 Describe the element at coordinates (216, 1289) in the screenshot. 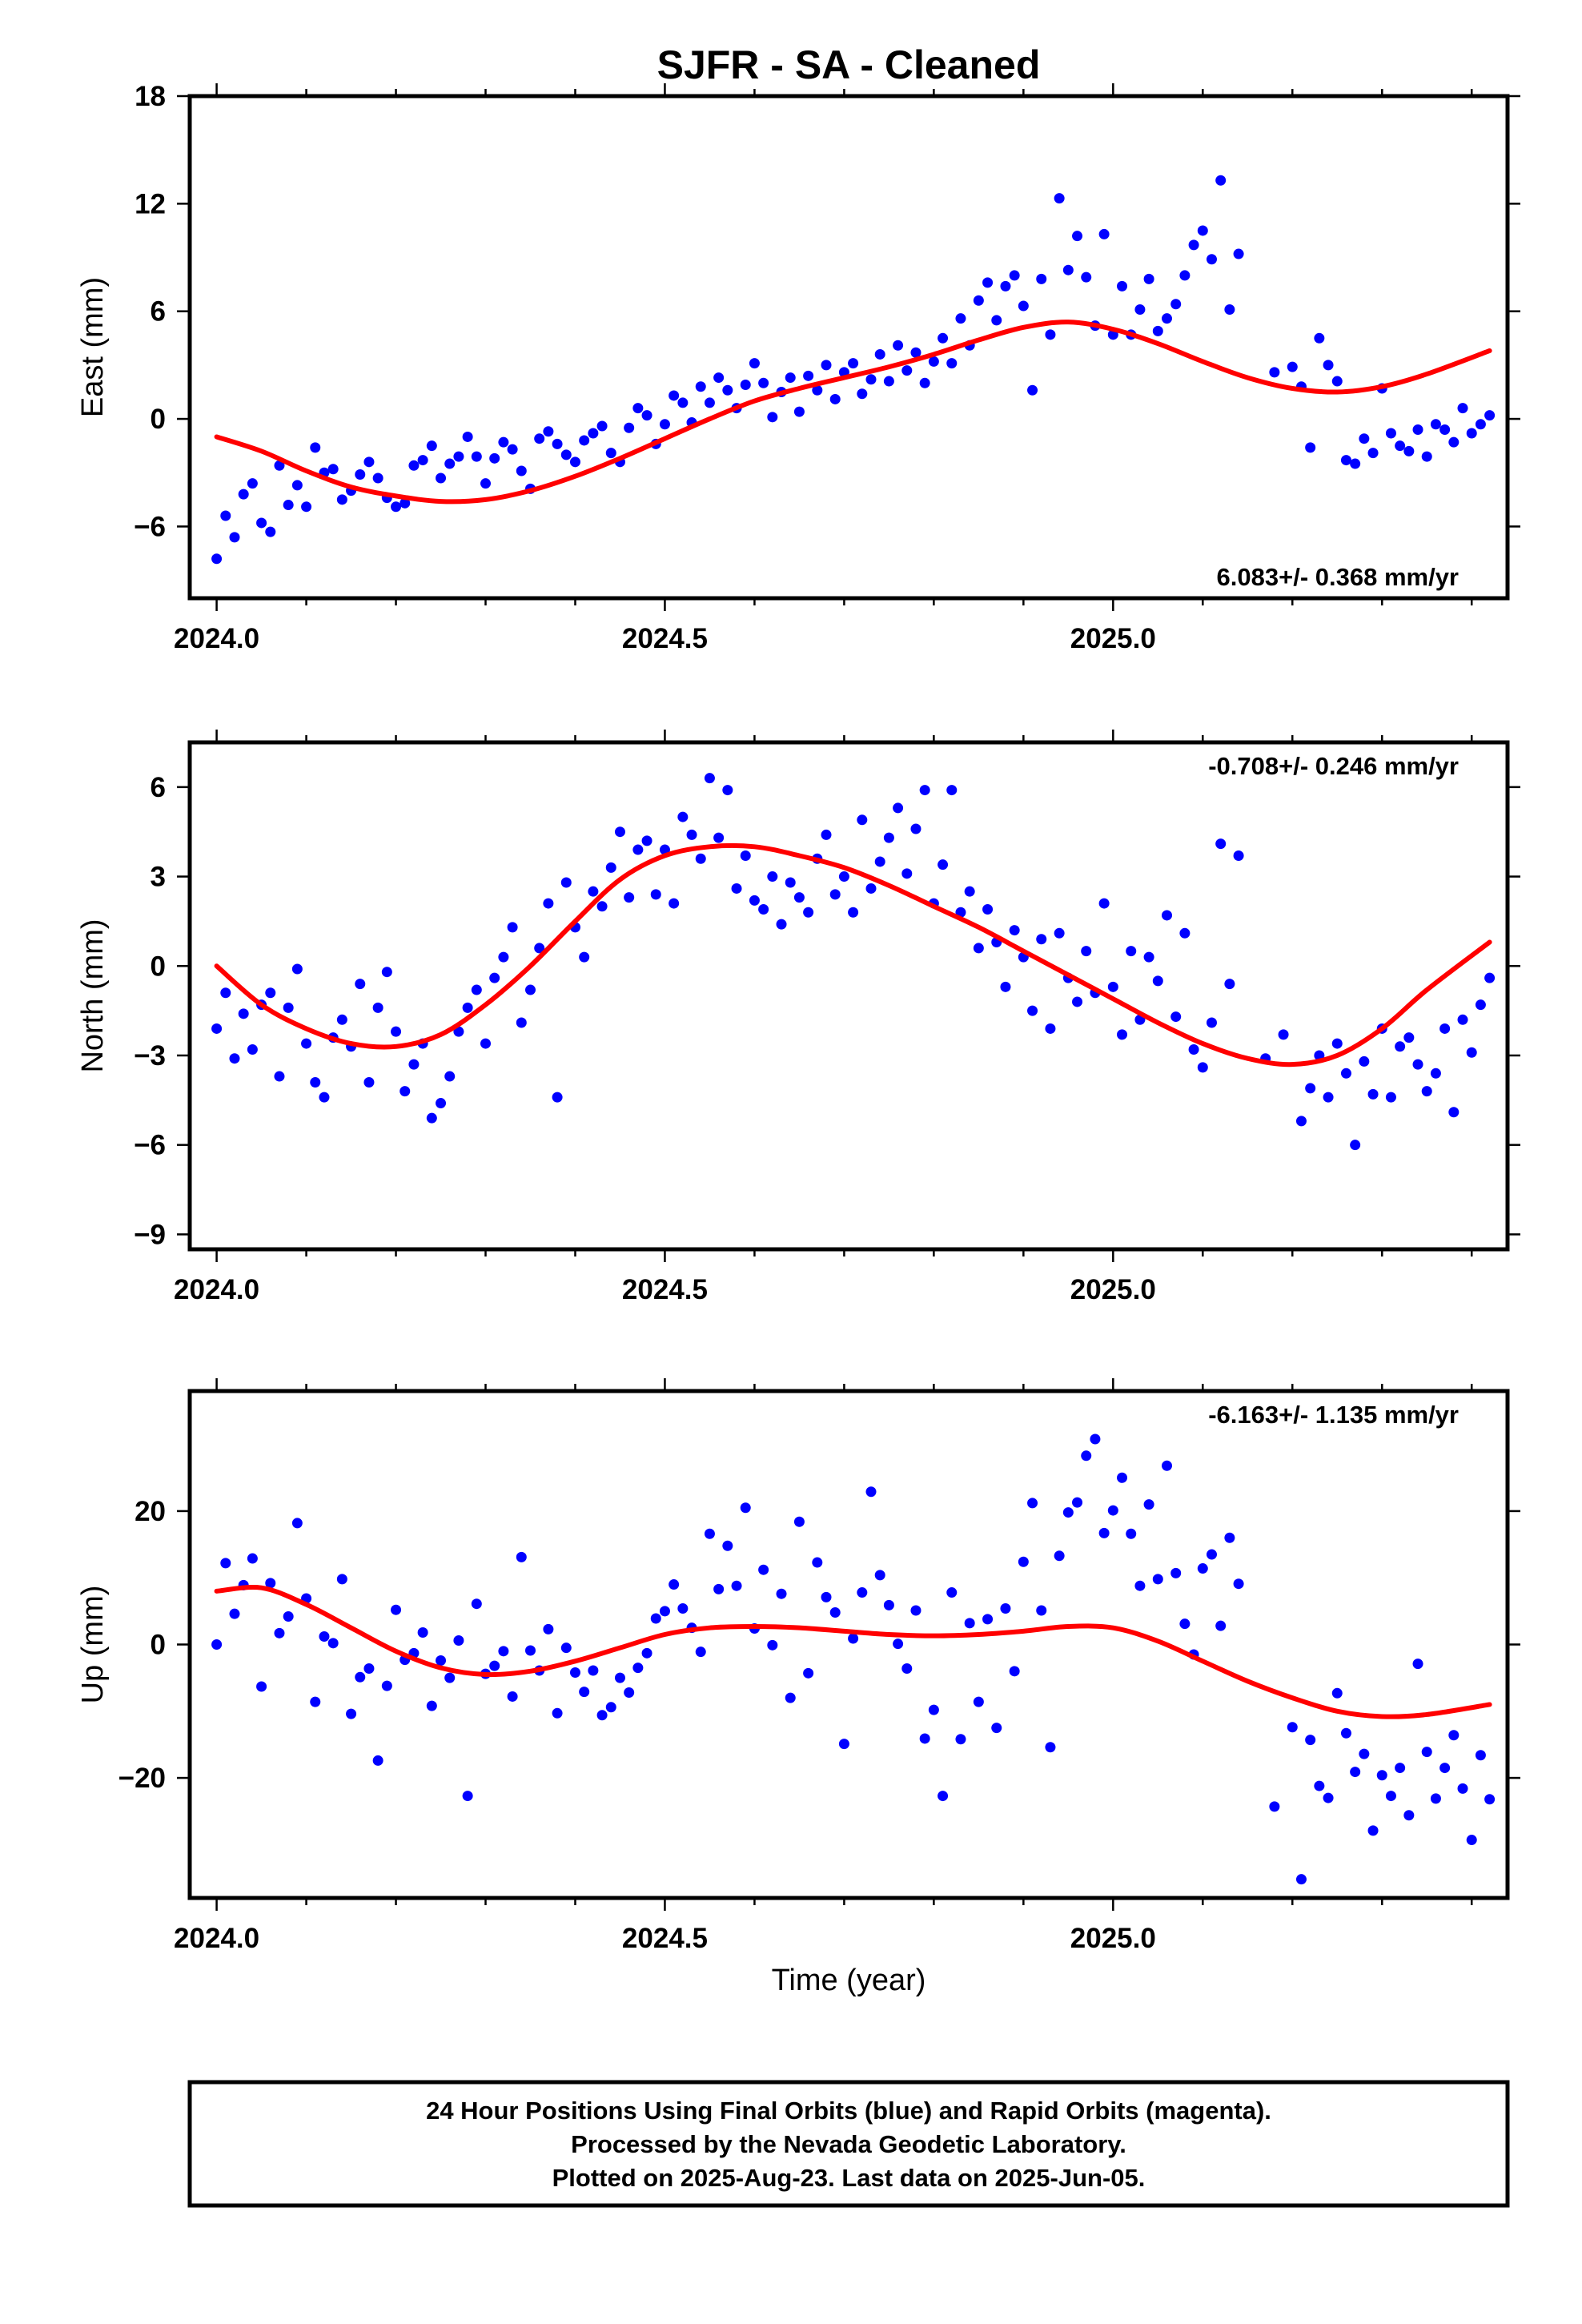

I see `north-xtick-label: 2024.0` at that location.